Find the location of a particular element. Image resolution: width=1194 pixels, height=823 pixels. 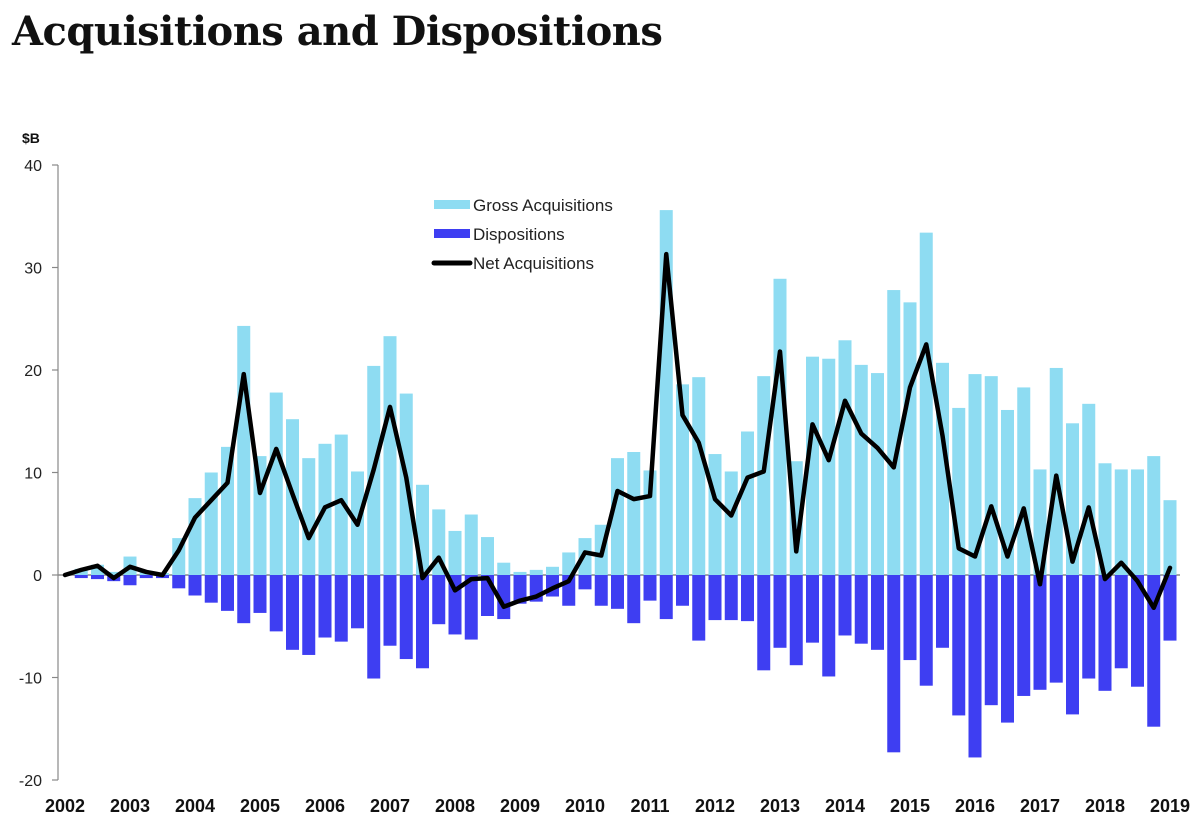

legend-label: Dispositions is located at coordinates (519, 234).